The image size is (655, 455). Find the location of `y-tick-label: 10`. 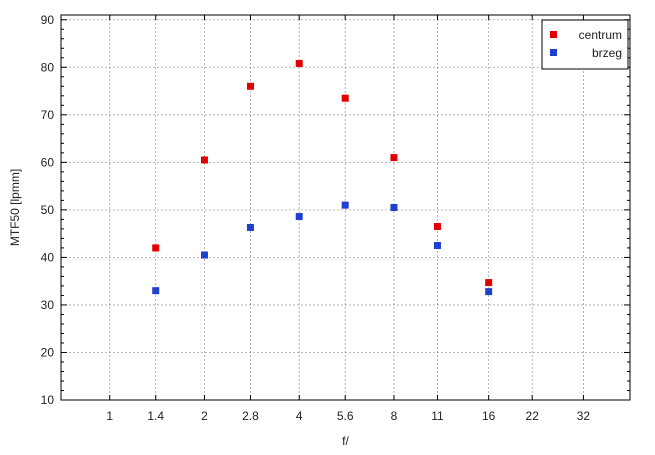

y-tick-label: 10 is located at coordinates (48, 400).